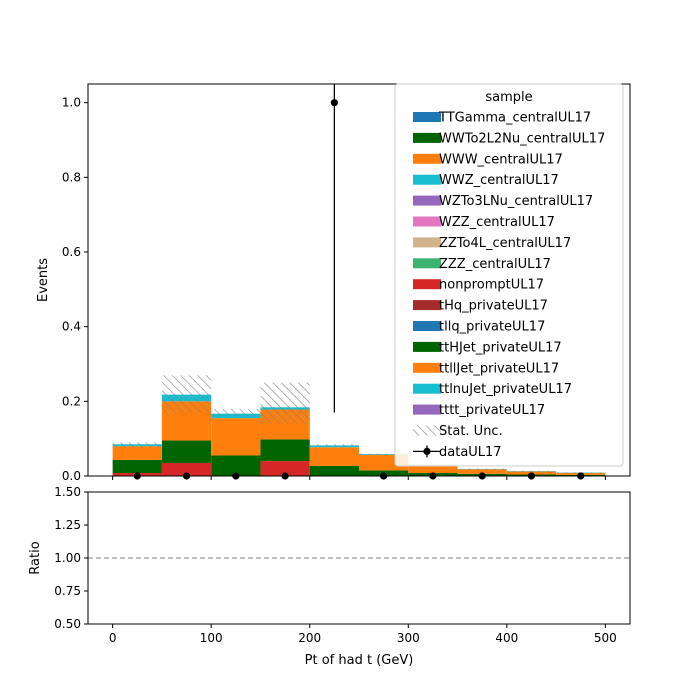  I want to click on ratio-y-tick-label-0: 0.50, so click(67, 624).